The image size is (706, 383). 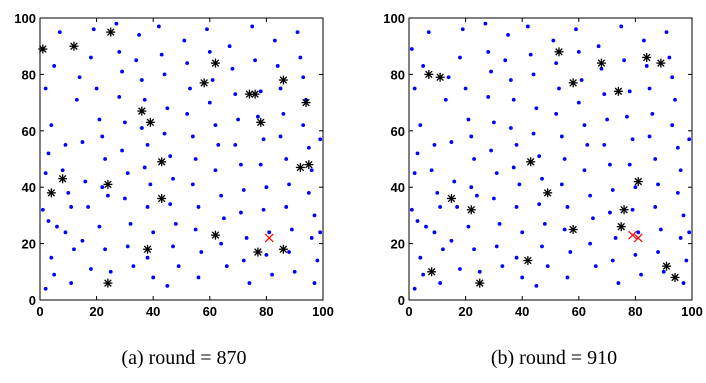 What do you see at coordinates (408, 311) in the screenshot?
I see `x-tick-label: 0` at bounding box center [408, 311].